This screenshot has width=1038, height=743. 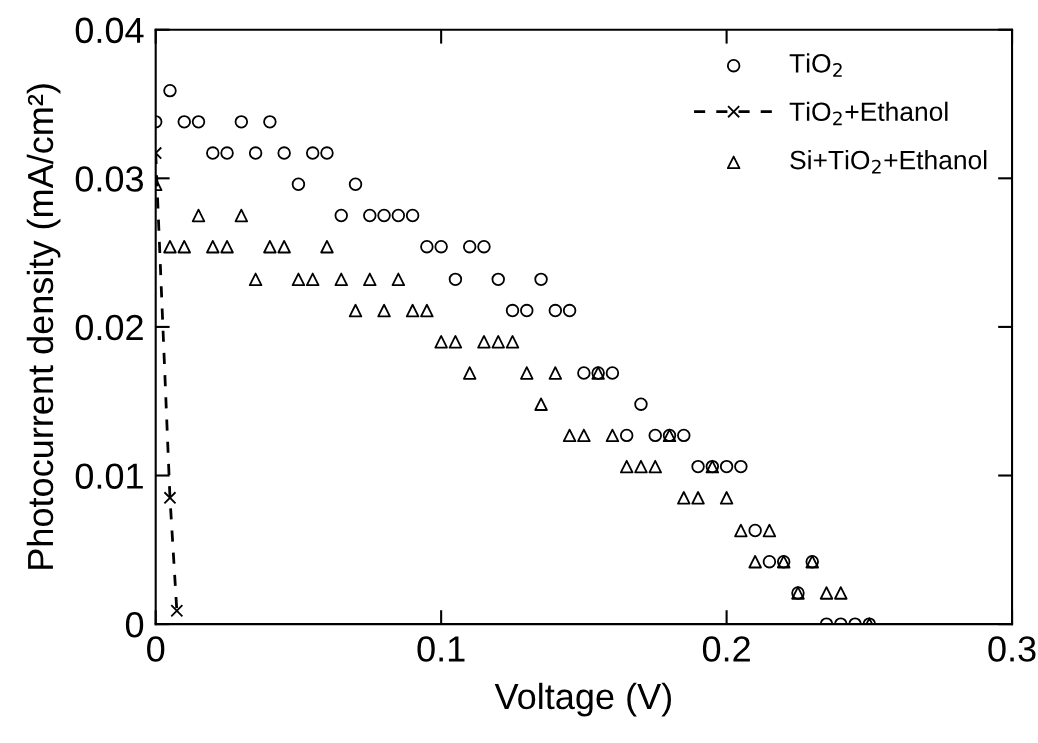 I want to click on legend-label: TiO$_{2}$+Ethanol, so click(x=868, y=113).